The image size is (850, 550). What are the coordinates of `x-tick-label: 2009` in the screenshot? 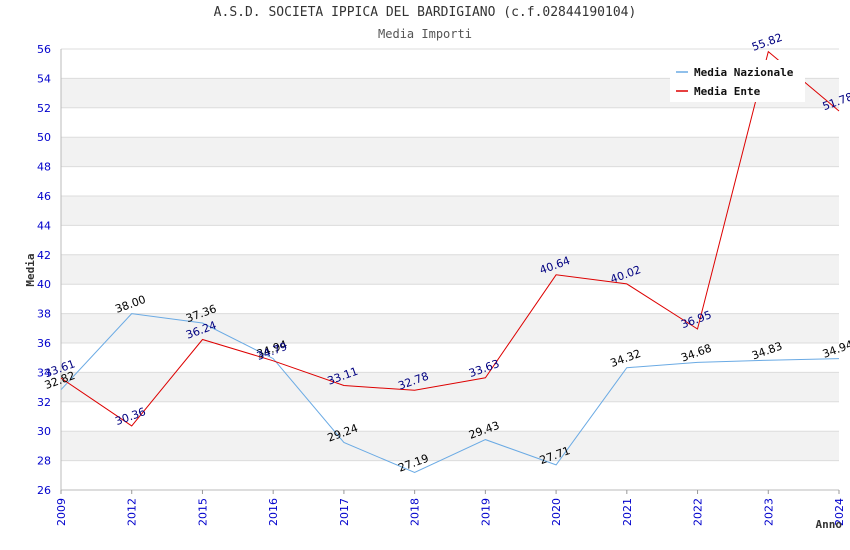 It's located at (61, 512).